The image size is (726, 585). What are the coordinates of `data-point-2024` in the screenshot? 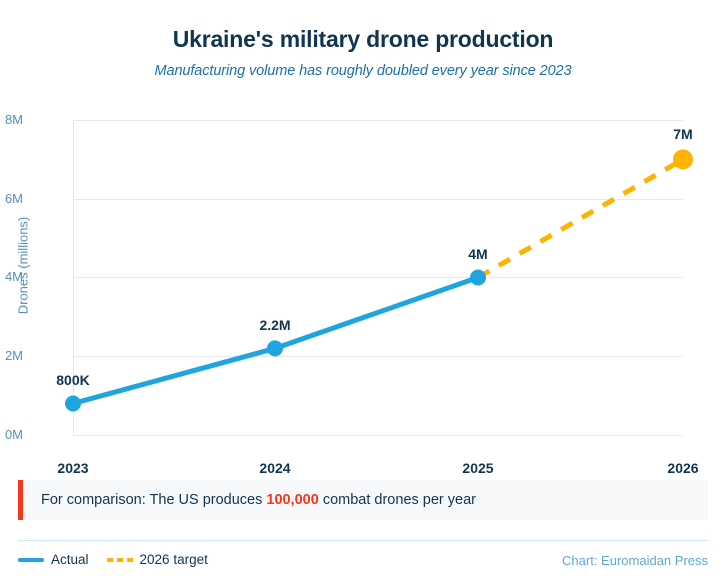 It's located at (275, 348).